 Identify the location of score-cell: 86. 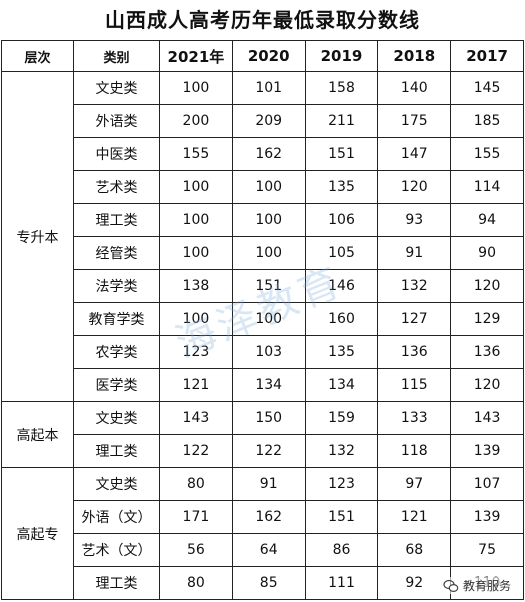
(341, 550).